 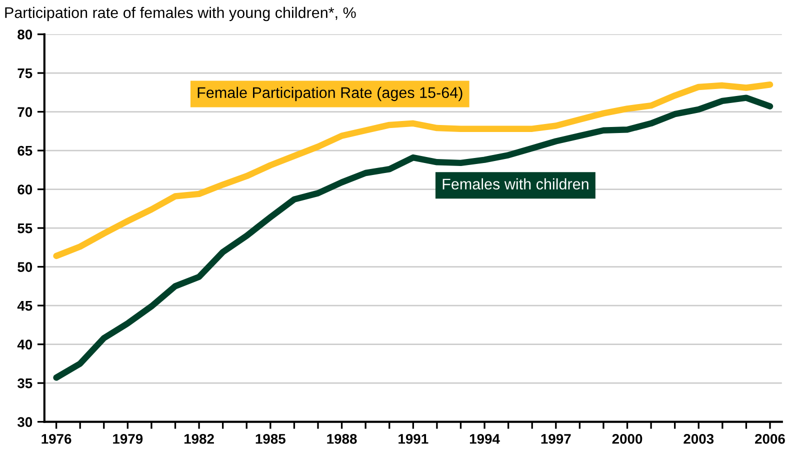 I want to click on y-tick-label: 80, so click(x=25, y=35).